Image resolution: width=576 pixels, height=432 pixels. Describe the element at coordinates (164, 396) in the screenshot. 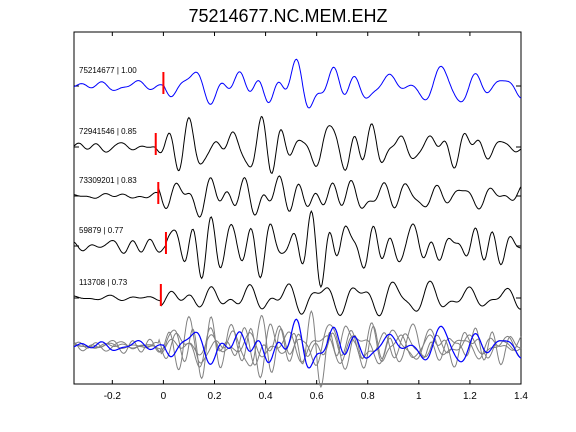

I see `x-tick-label: 0` at that location.